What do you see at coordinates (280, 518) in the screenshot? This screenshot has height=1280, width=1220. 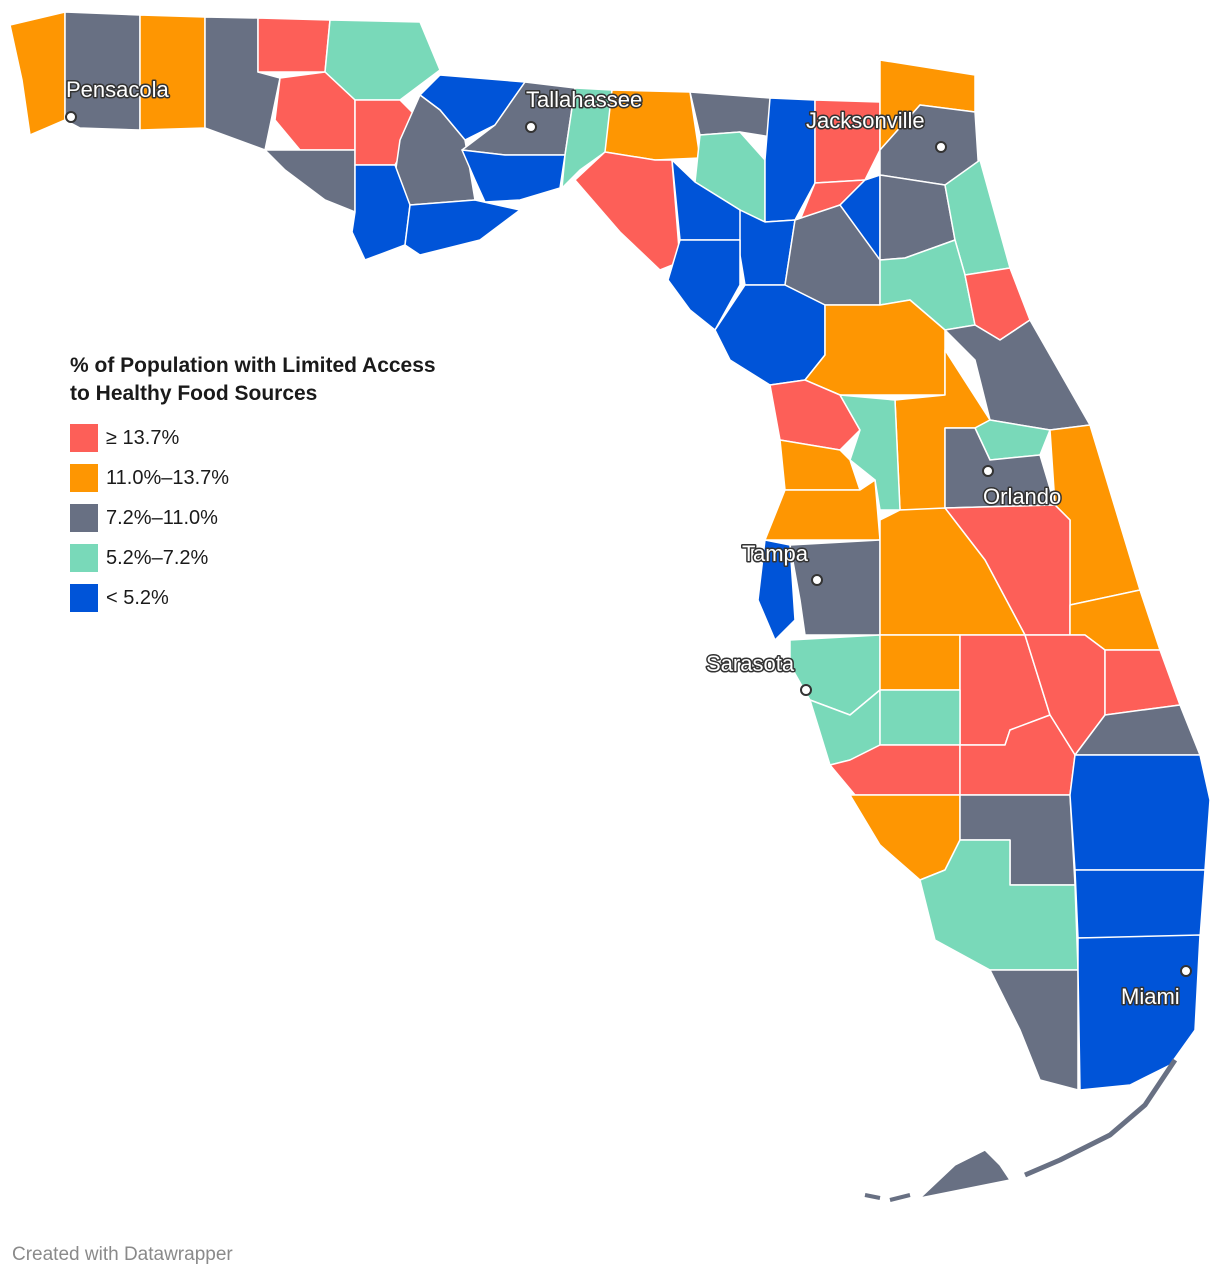 I see `legend-item: 7.2%–11.0%` at bounding box center [280, 518].